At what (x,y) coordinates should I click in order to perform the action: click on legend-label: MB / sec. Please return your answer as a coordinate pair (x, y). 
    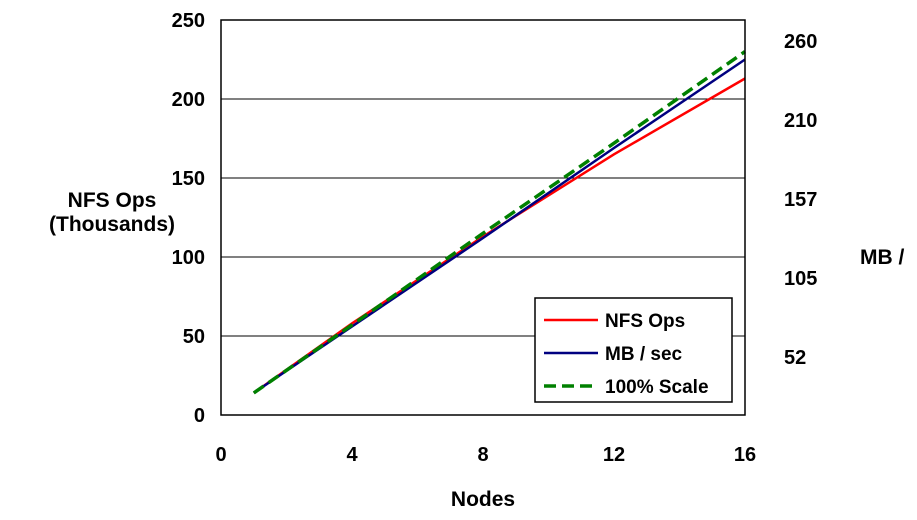
    Looking at the image, I should click on (644, 354).